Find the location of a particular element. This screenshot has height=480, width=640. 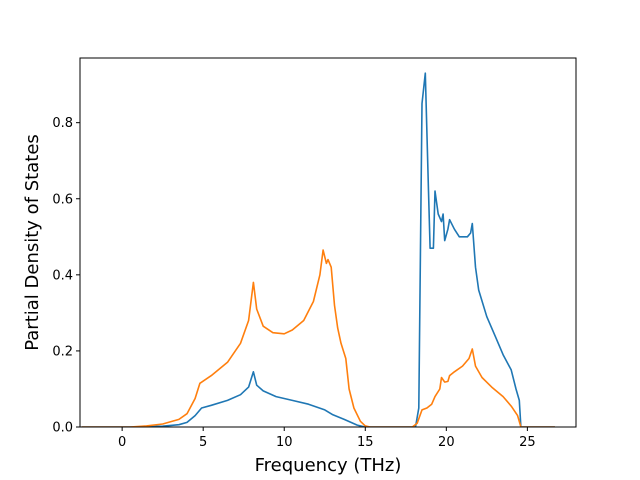

x-axis-label: Frequency (THz) is located at coordinates (328, 465).